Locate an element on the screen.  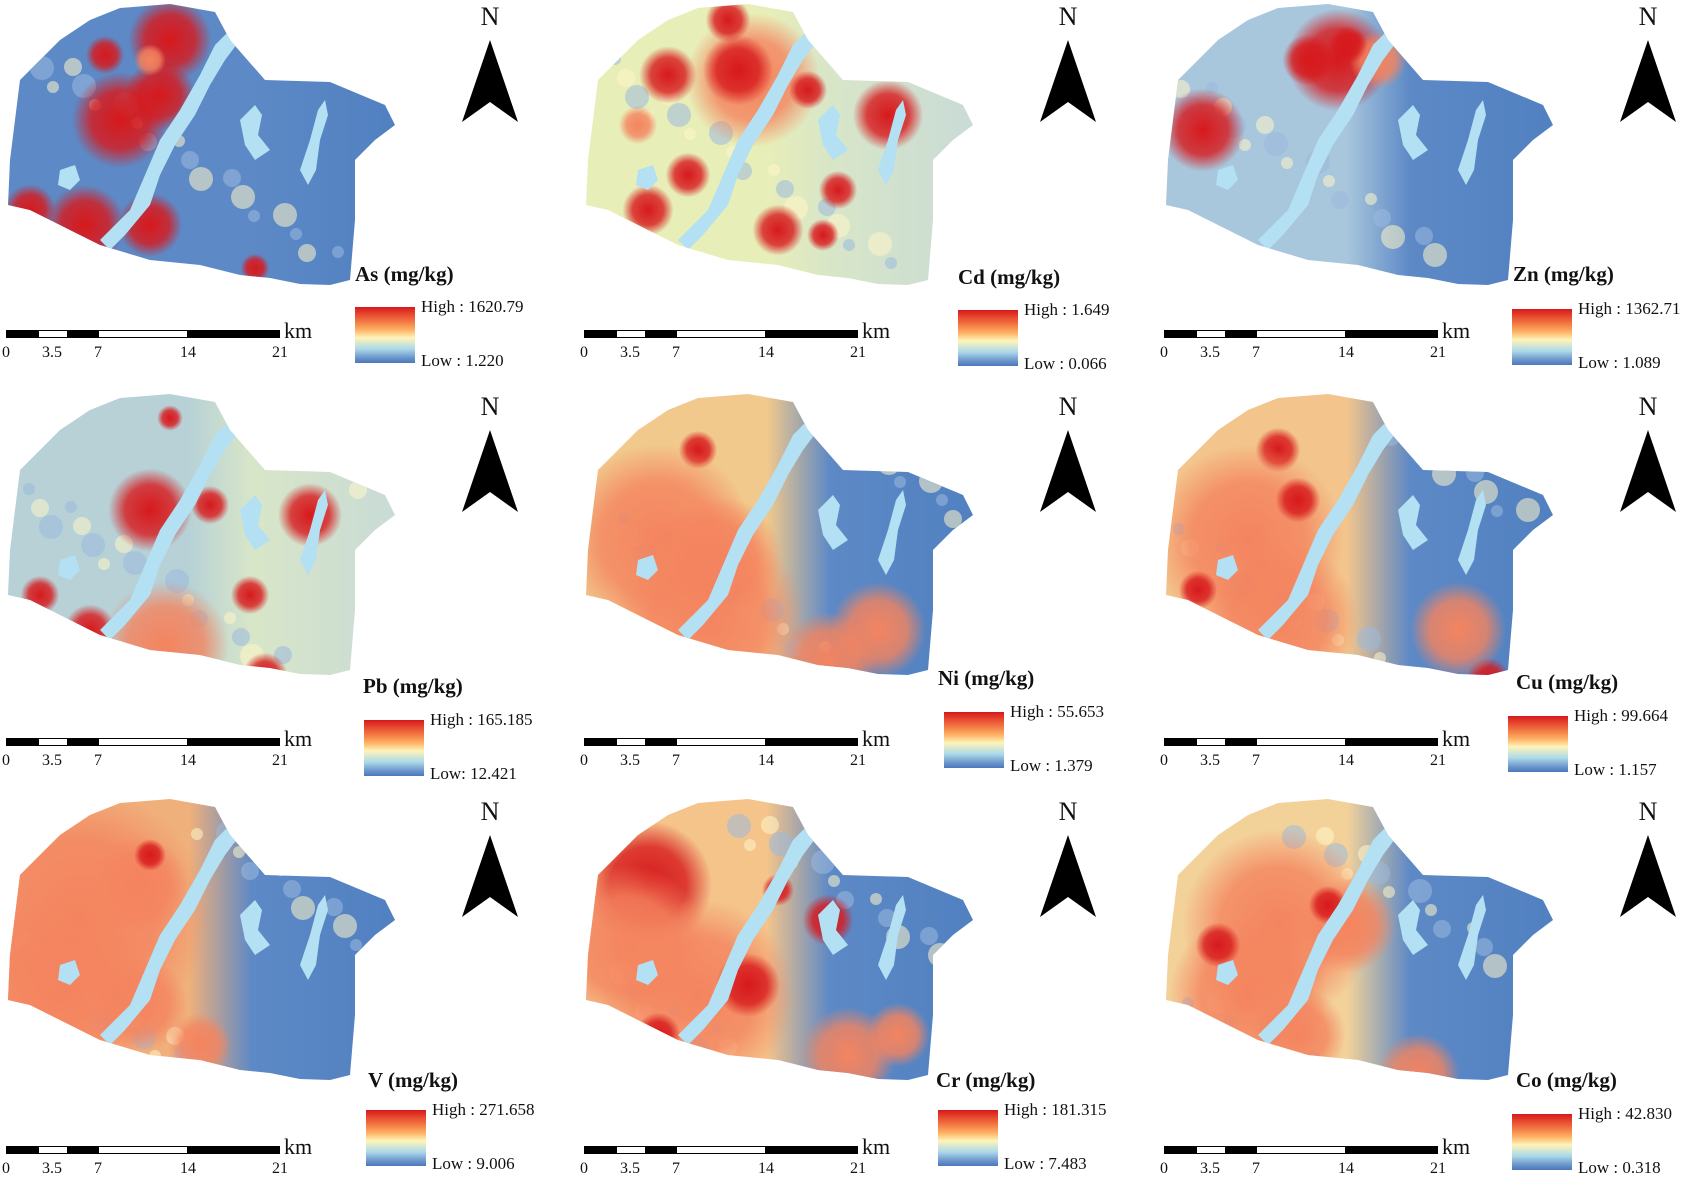
legend-title-cr: Cr (mg/kg) is located at coordinates (986, 1080).